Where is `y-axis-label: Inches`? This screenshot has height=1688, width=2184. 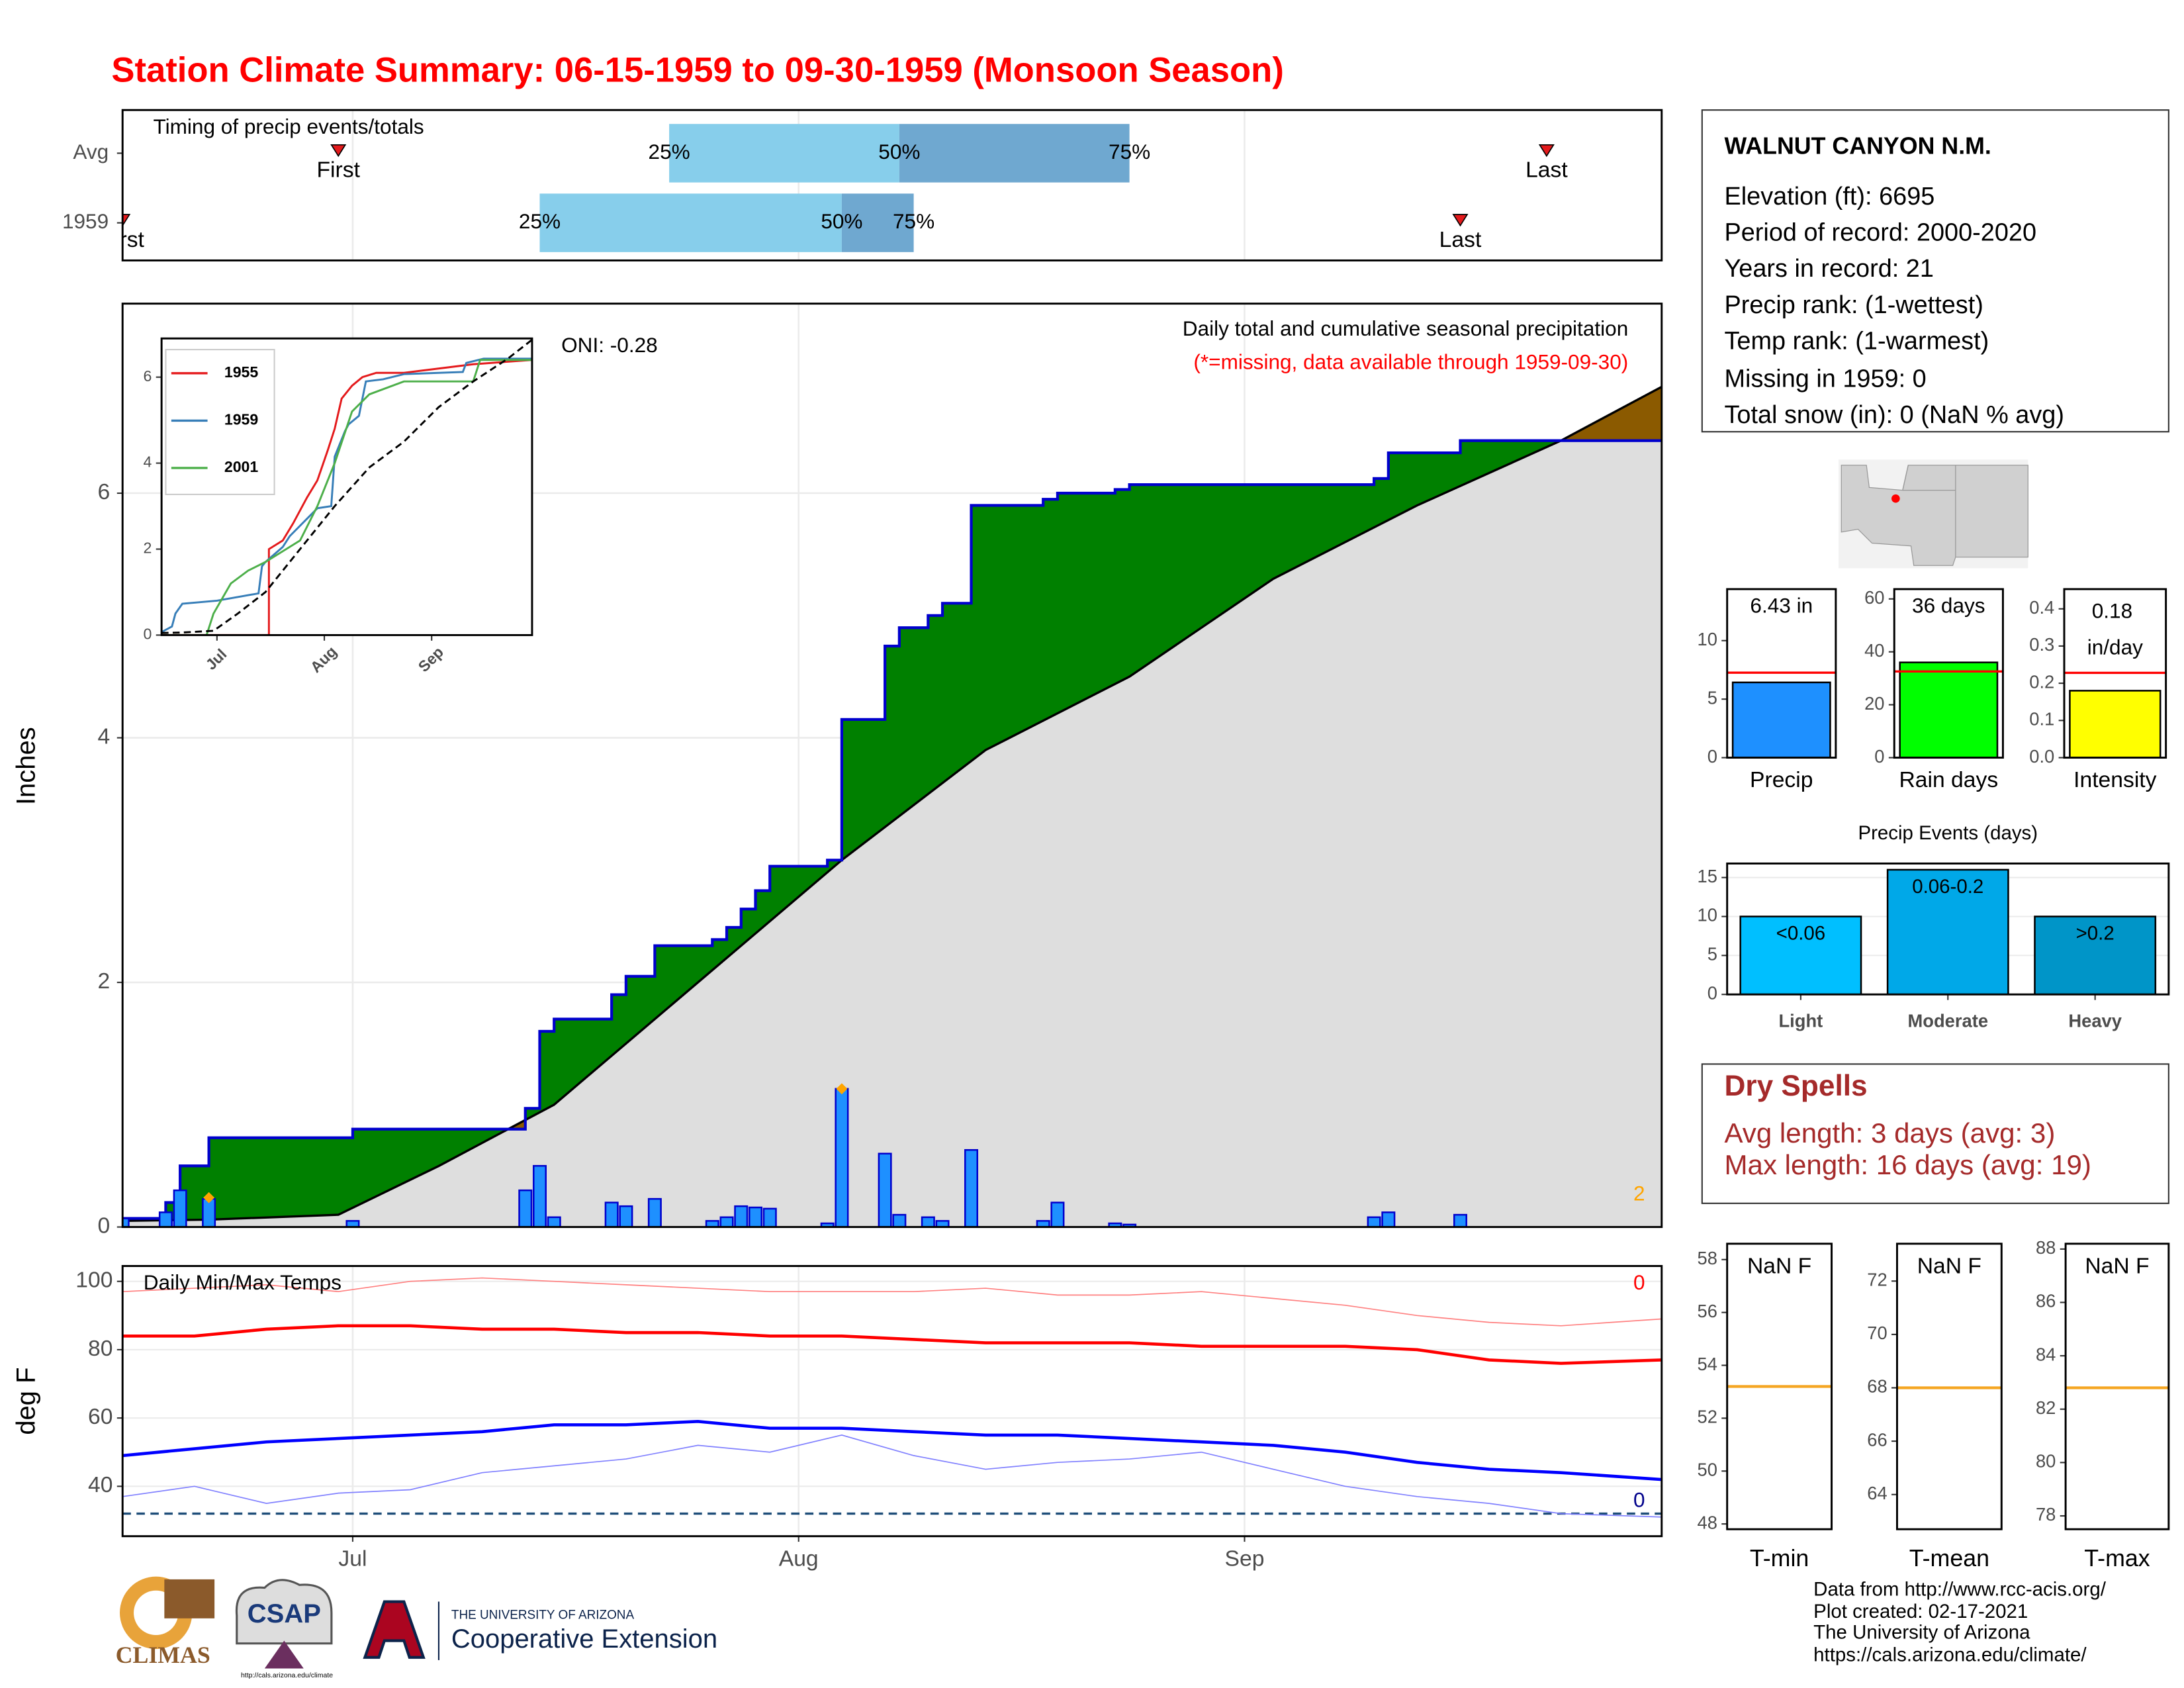 y-axis-label: Inches is located at coordinates (26, 766).